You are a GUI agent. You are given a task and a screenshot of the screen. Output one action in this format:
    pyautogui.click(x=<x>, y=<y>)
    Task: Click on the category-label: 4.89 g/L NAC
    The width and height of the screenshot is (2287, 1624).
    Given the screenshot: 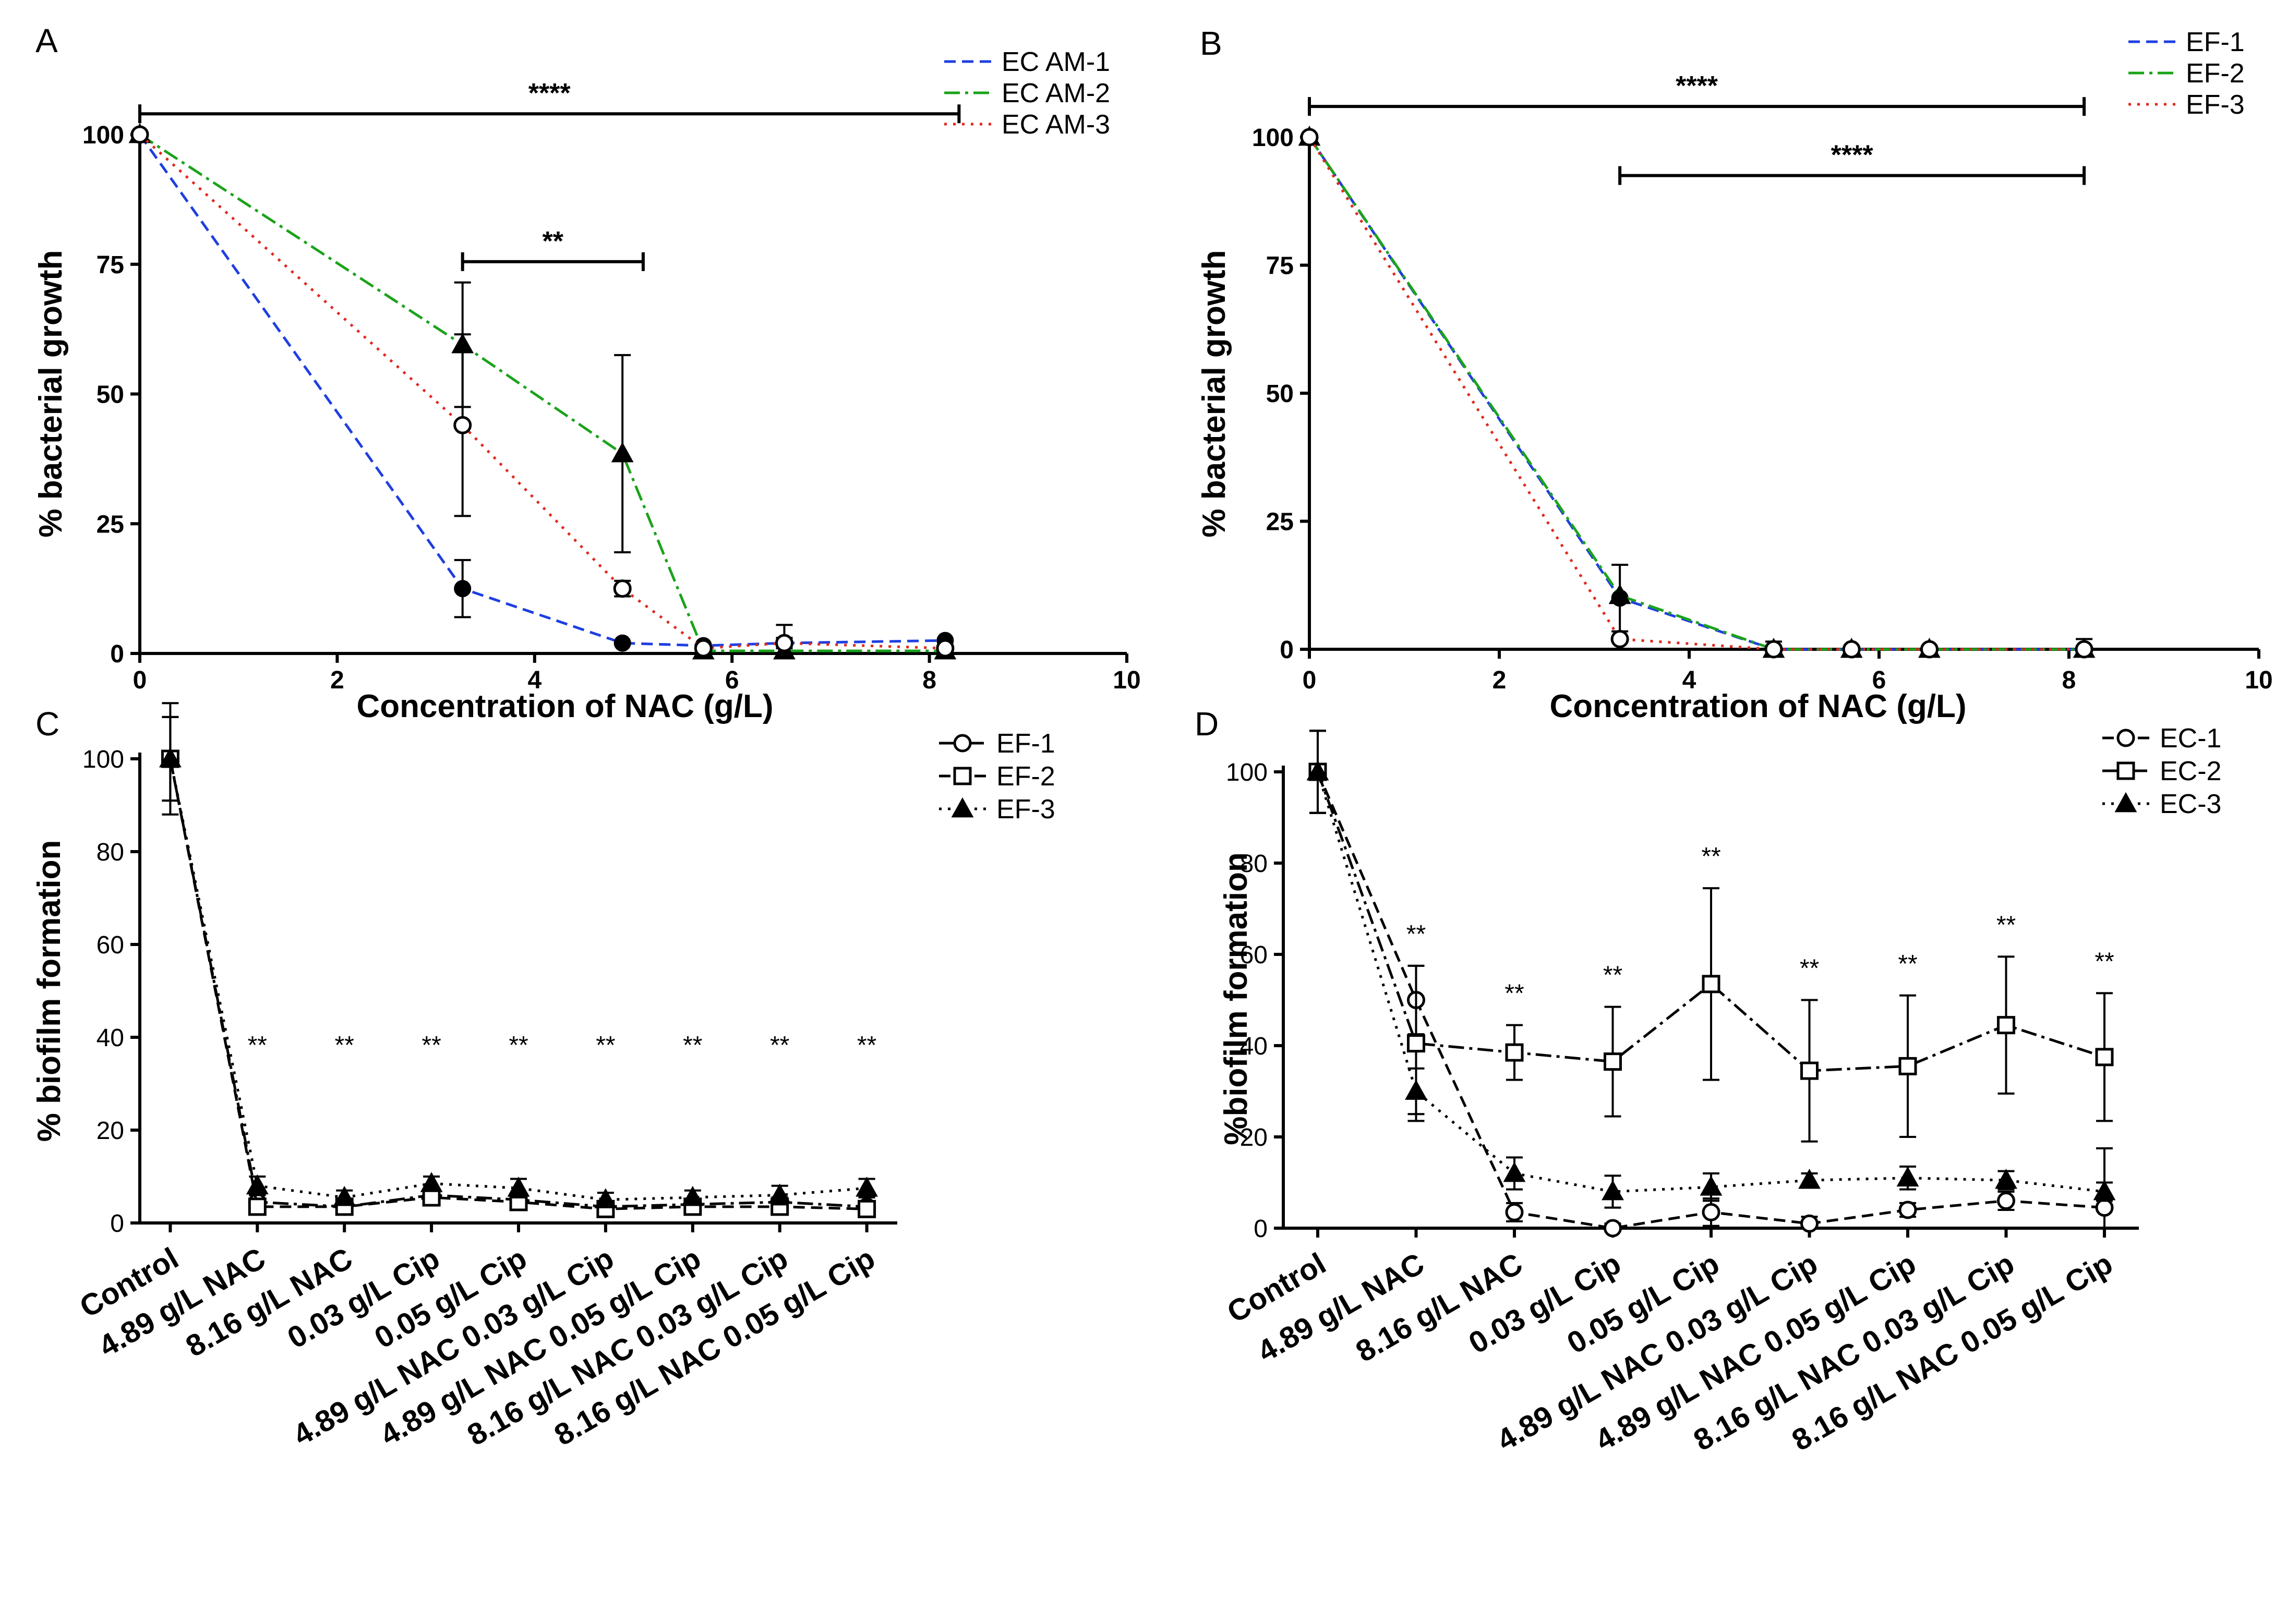 What is the action you would take?
    pyautogui.click(x=1341, y=1307)
    